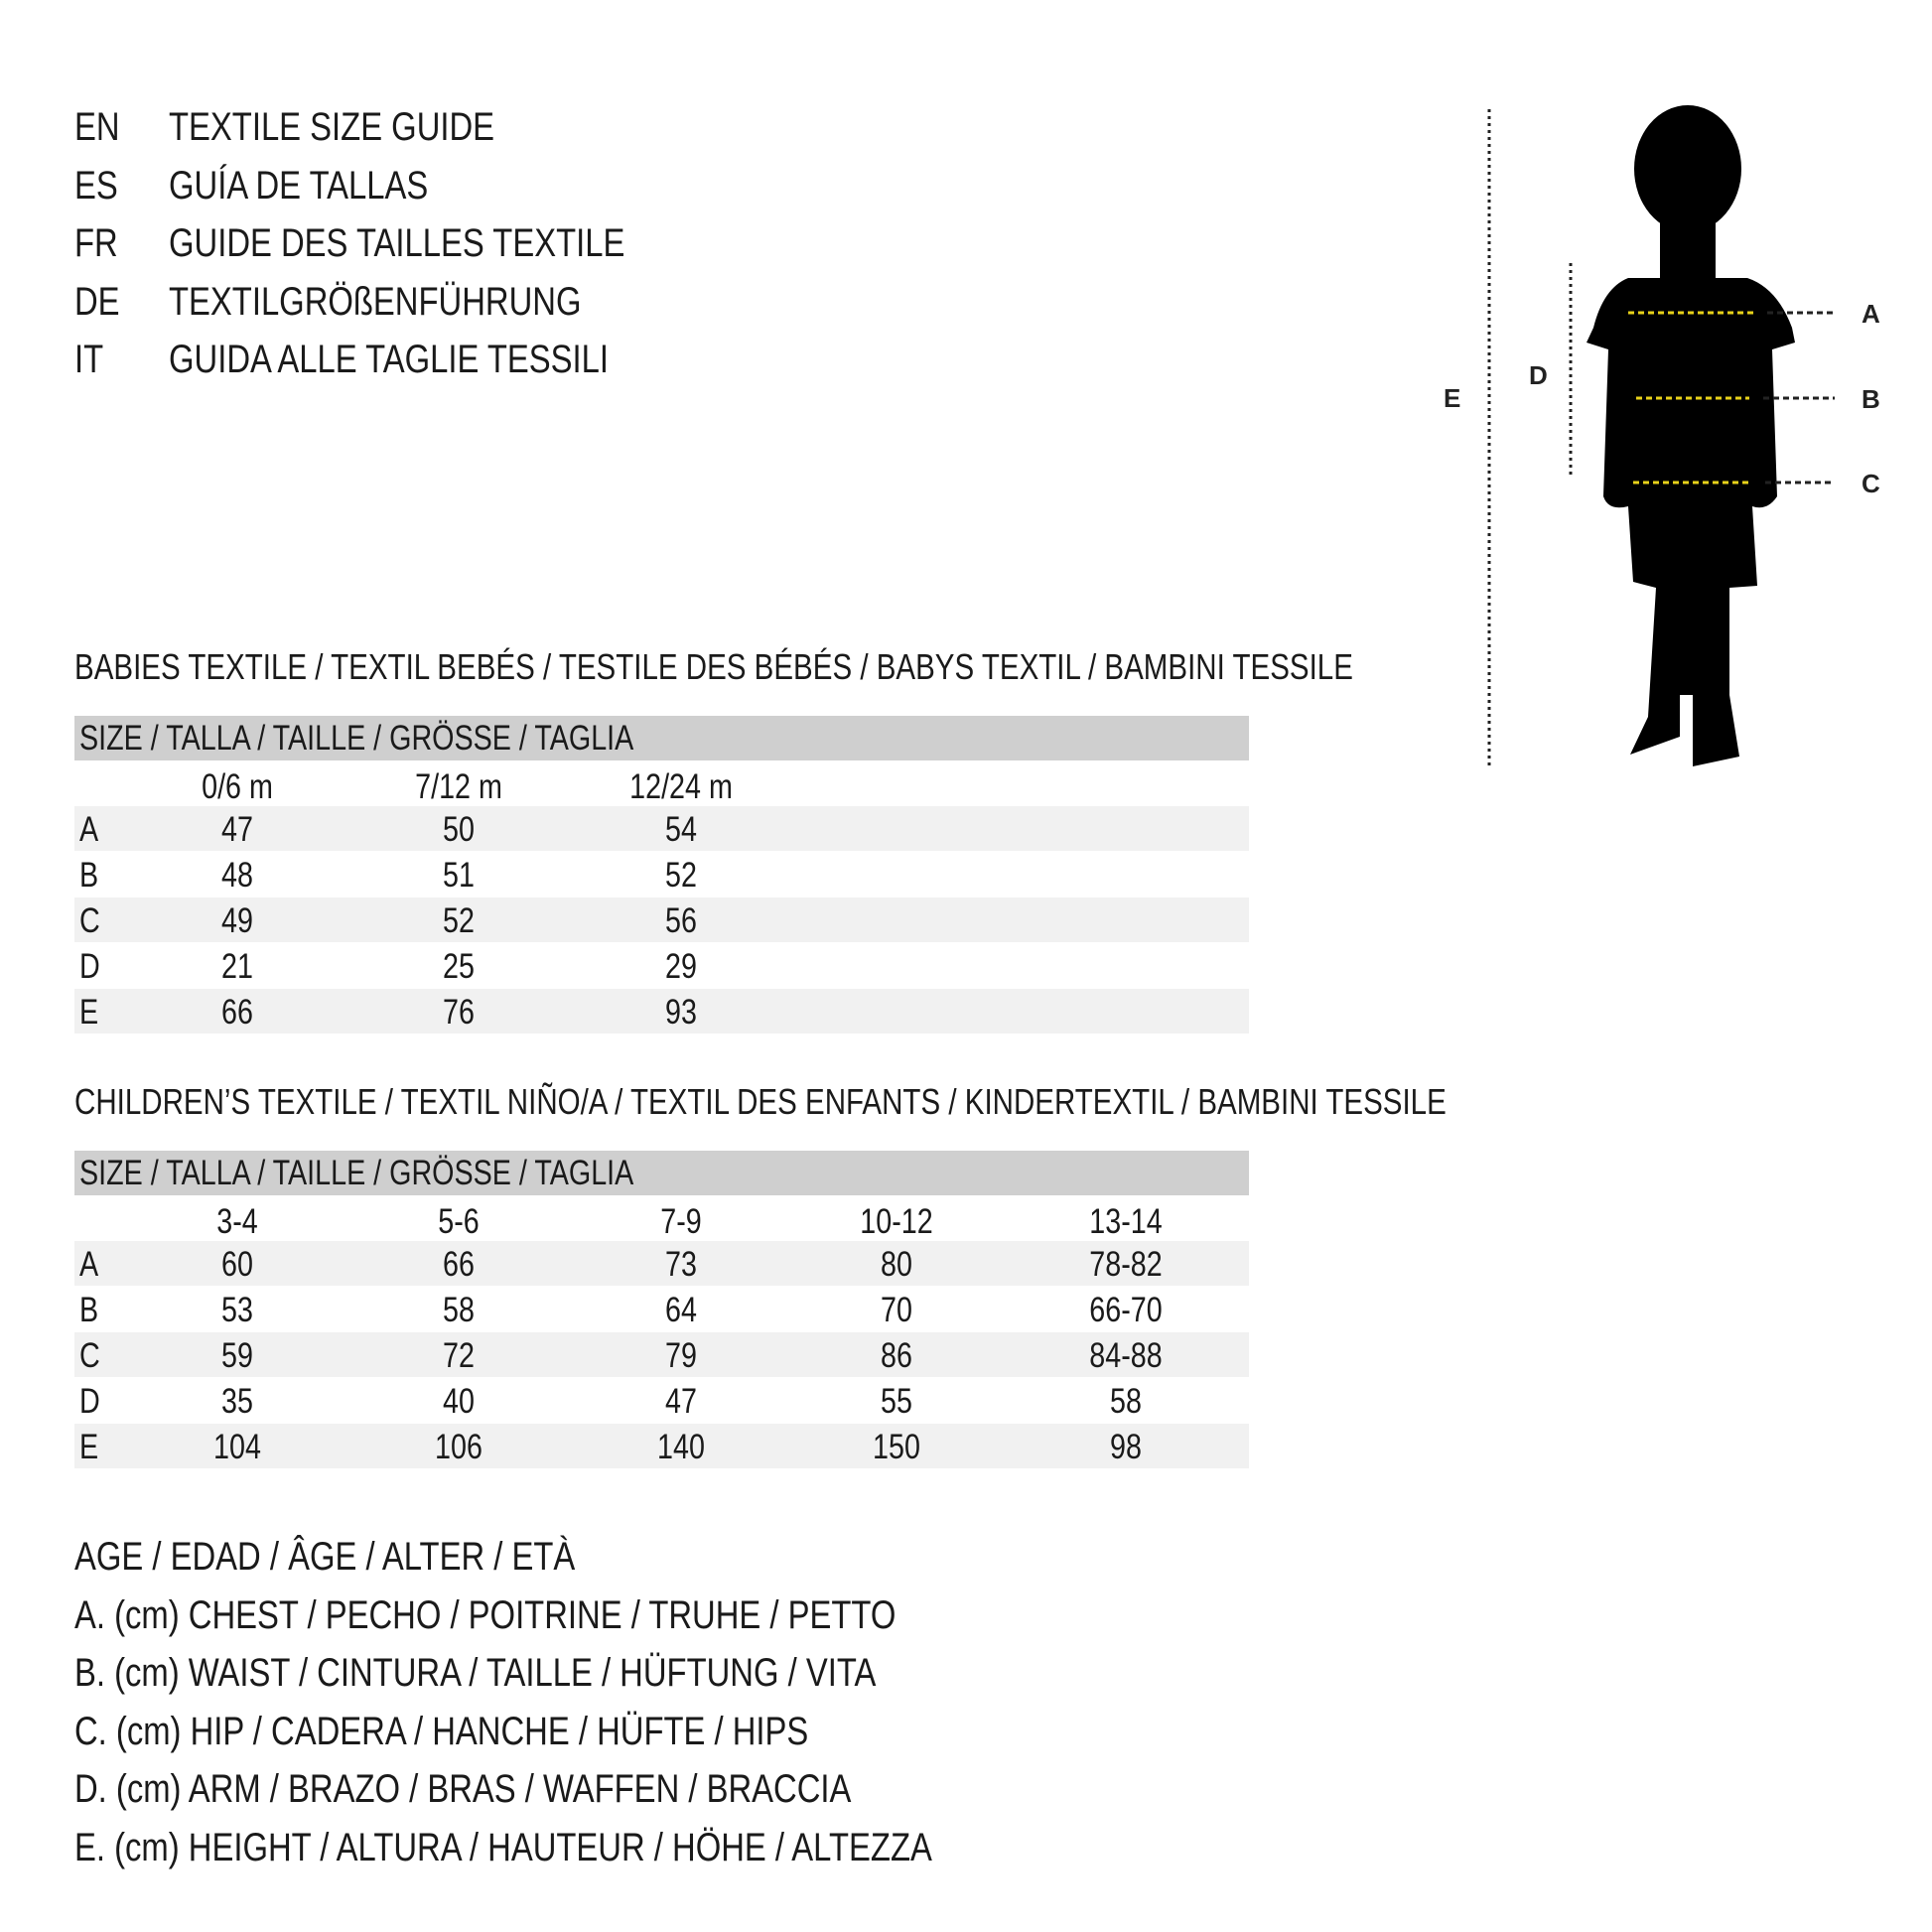 This screenshot has width=1932, height=1932. I want to click on heading-title-wrap: GUÍA DE TALLAS, so click(327, 186).